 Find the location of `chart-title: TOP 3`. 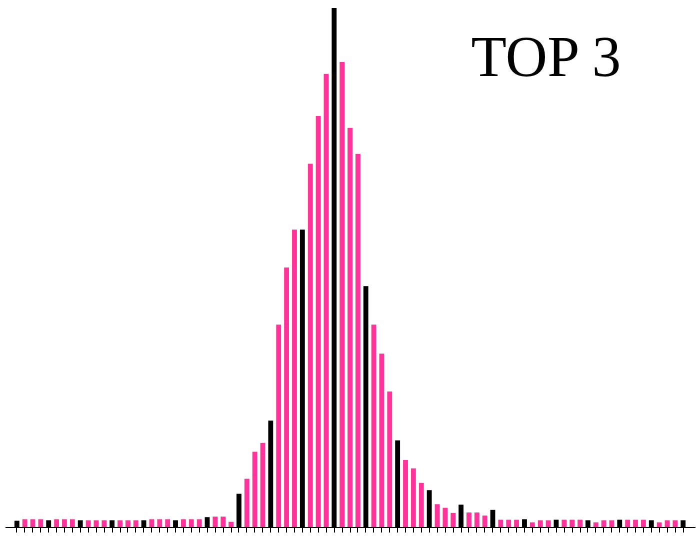

chart-title: TOP 3 is located at coordinates (546, 56).